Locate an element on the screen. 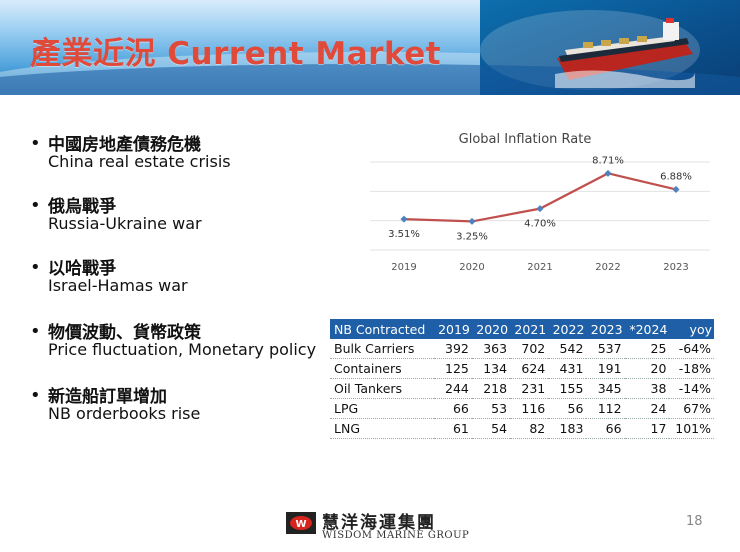 This screenshot has height=552, width=740. table-cell: 82 is located at coordinates (529, 428).